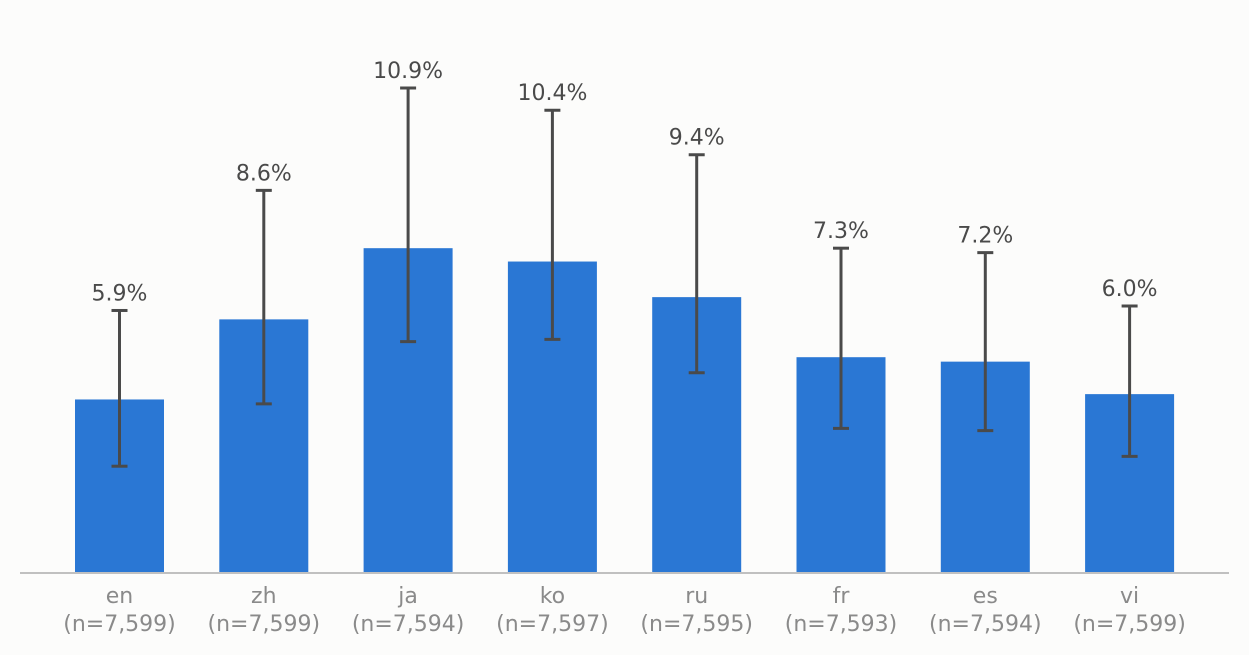  I want to click on tick-label-fr: fr, so click(842, 596).